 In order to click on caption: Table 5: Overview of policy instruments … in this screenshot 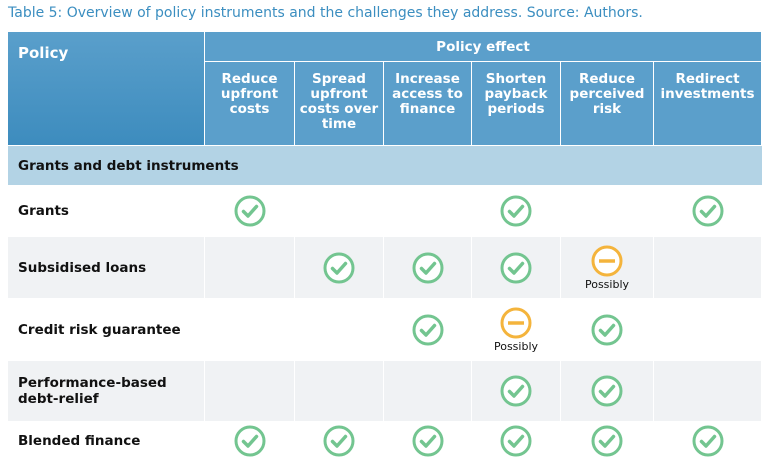, I will do `click(325, 13)`.